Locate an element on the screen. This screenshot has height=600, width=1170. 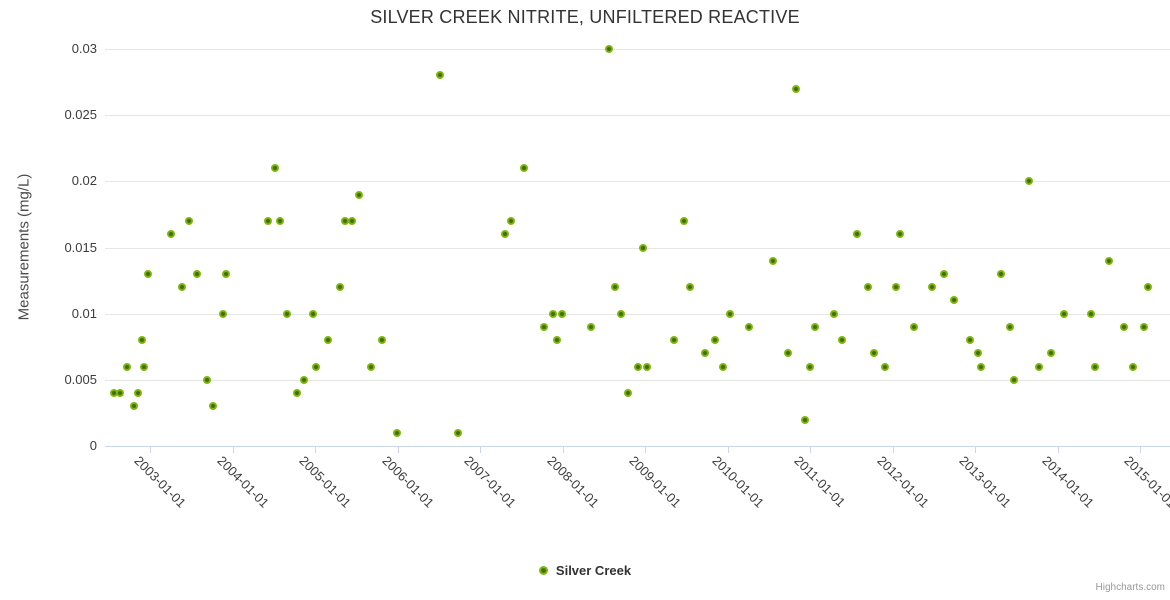
x-axis-tick-label: 2003-01-01 is located at coordinates (160, 482).